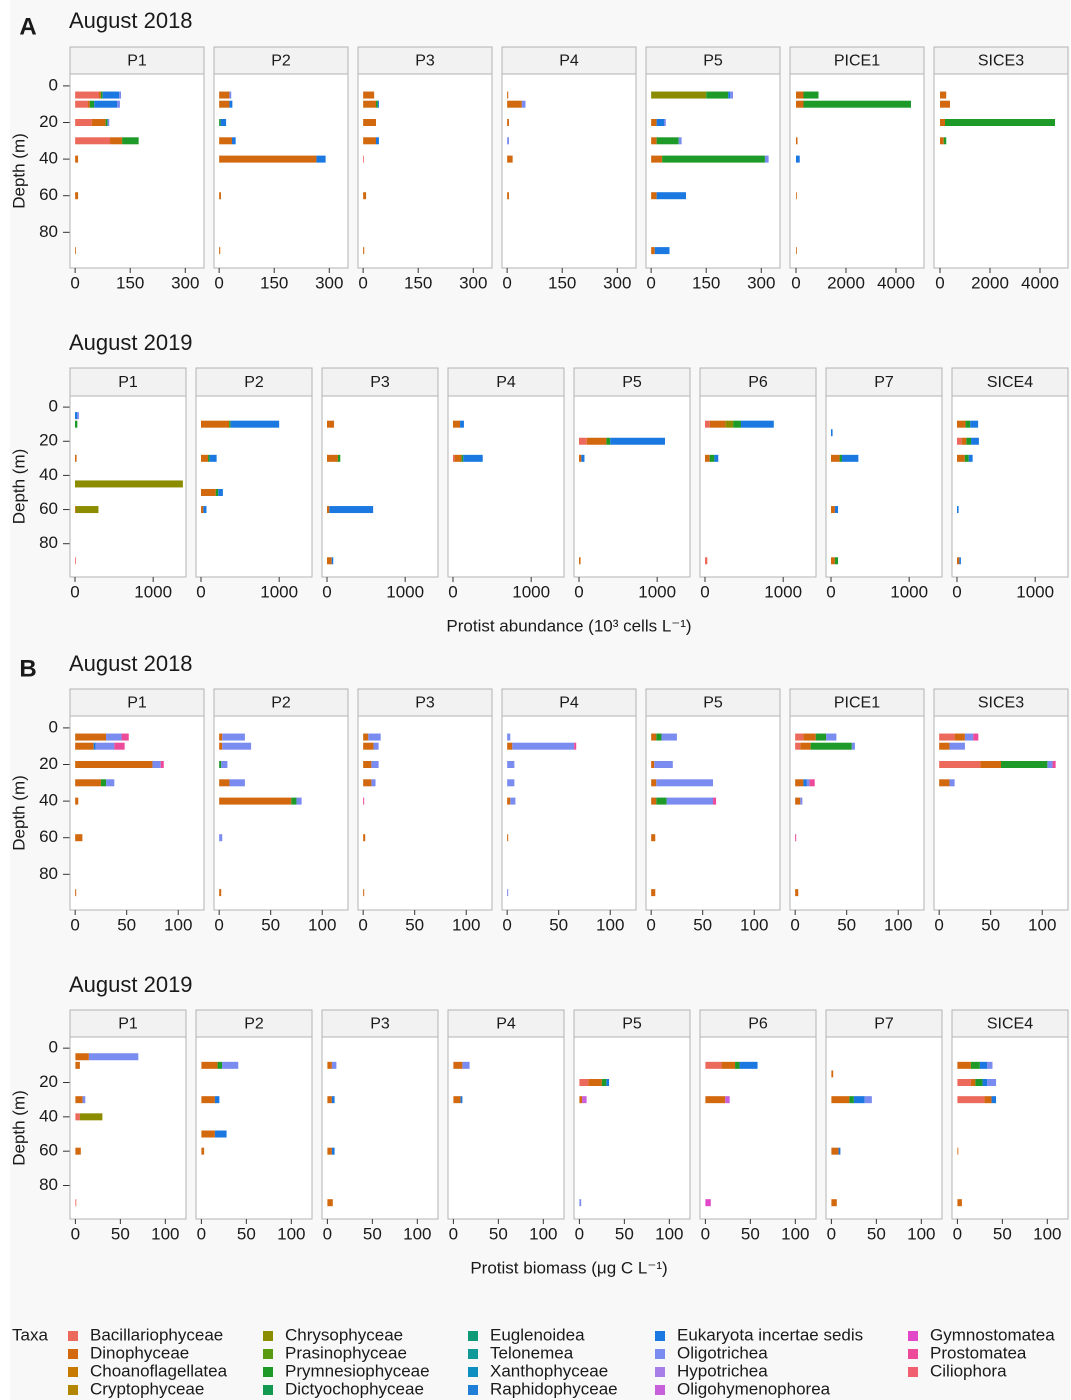 The height and width of the screenshot is (1400, 1071). I want to click on panel-title: P7, so click(884, 382).